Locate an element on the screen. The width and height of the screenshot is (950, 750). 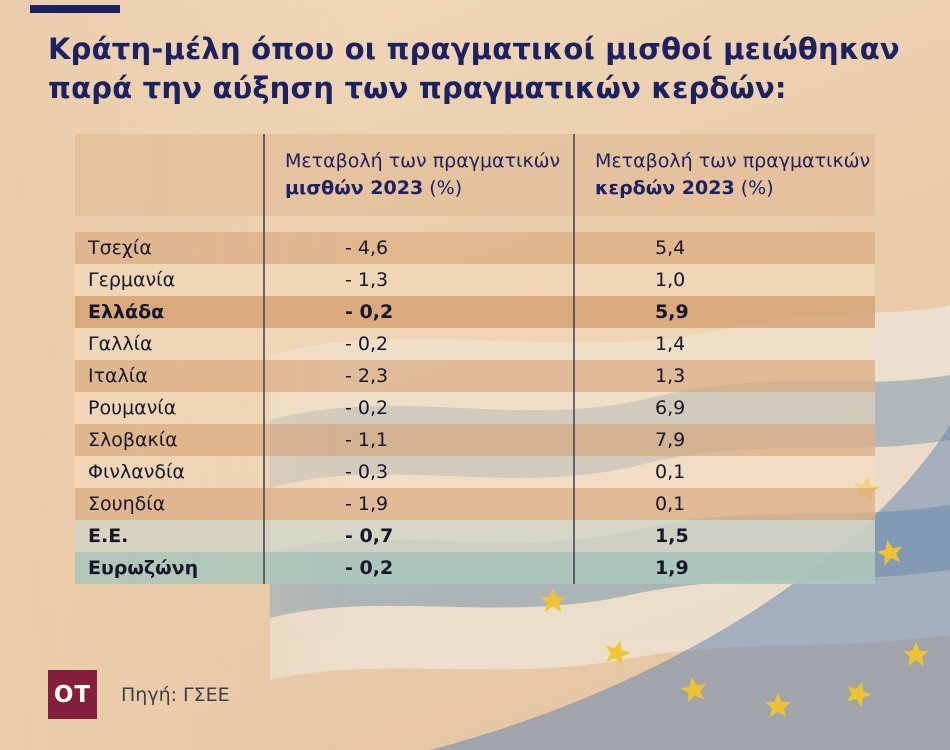
table-row-france: Γαλλία - 0,2 1,4 is located at coordinates (475, 344).